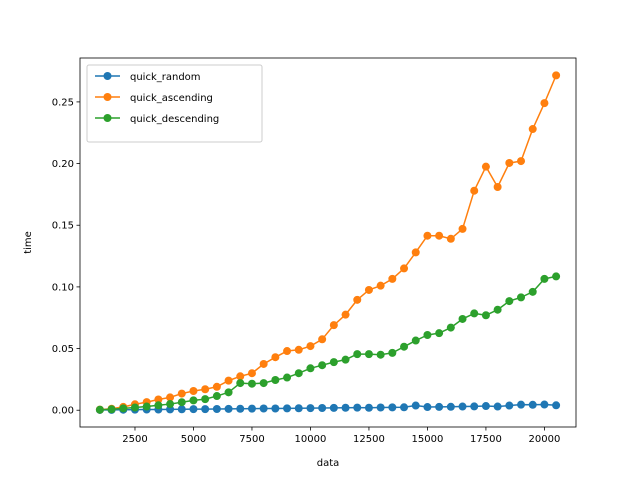 The width and height of the screenshot is (640, 480). I want to click on series-line, so click(328, 407).